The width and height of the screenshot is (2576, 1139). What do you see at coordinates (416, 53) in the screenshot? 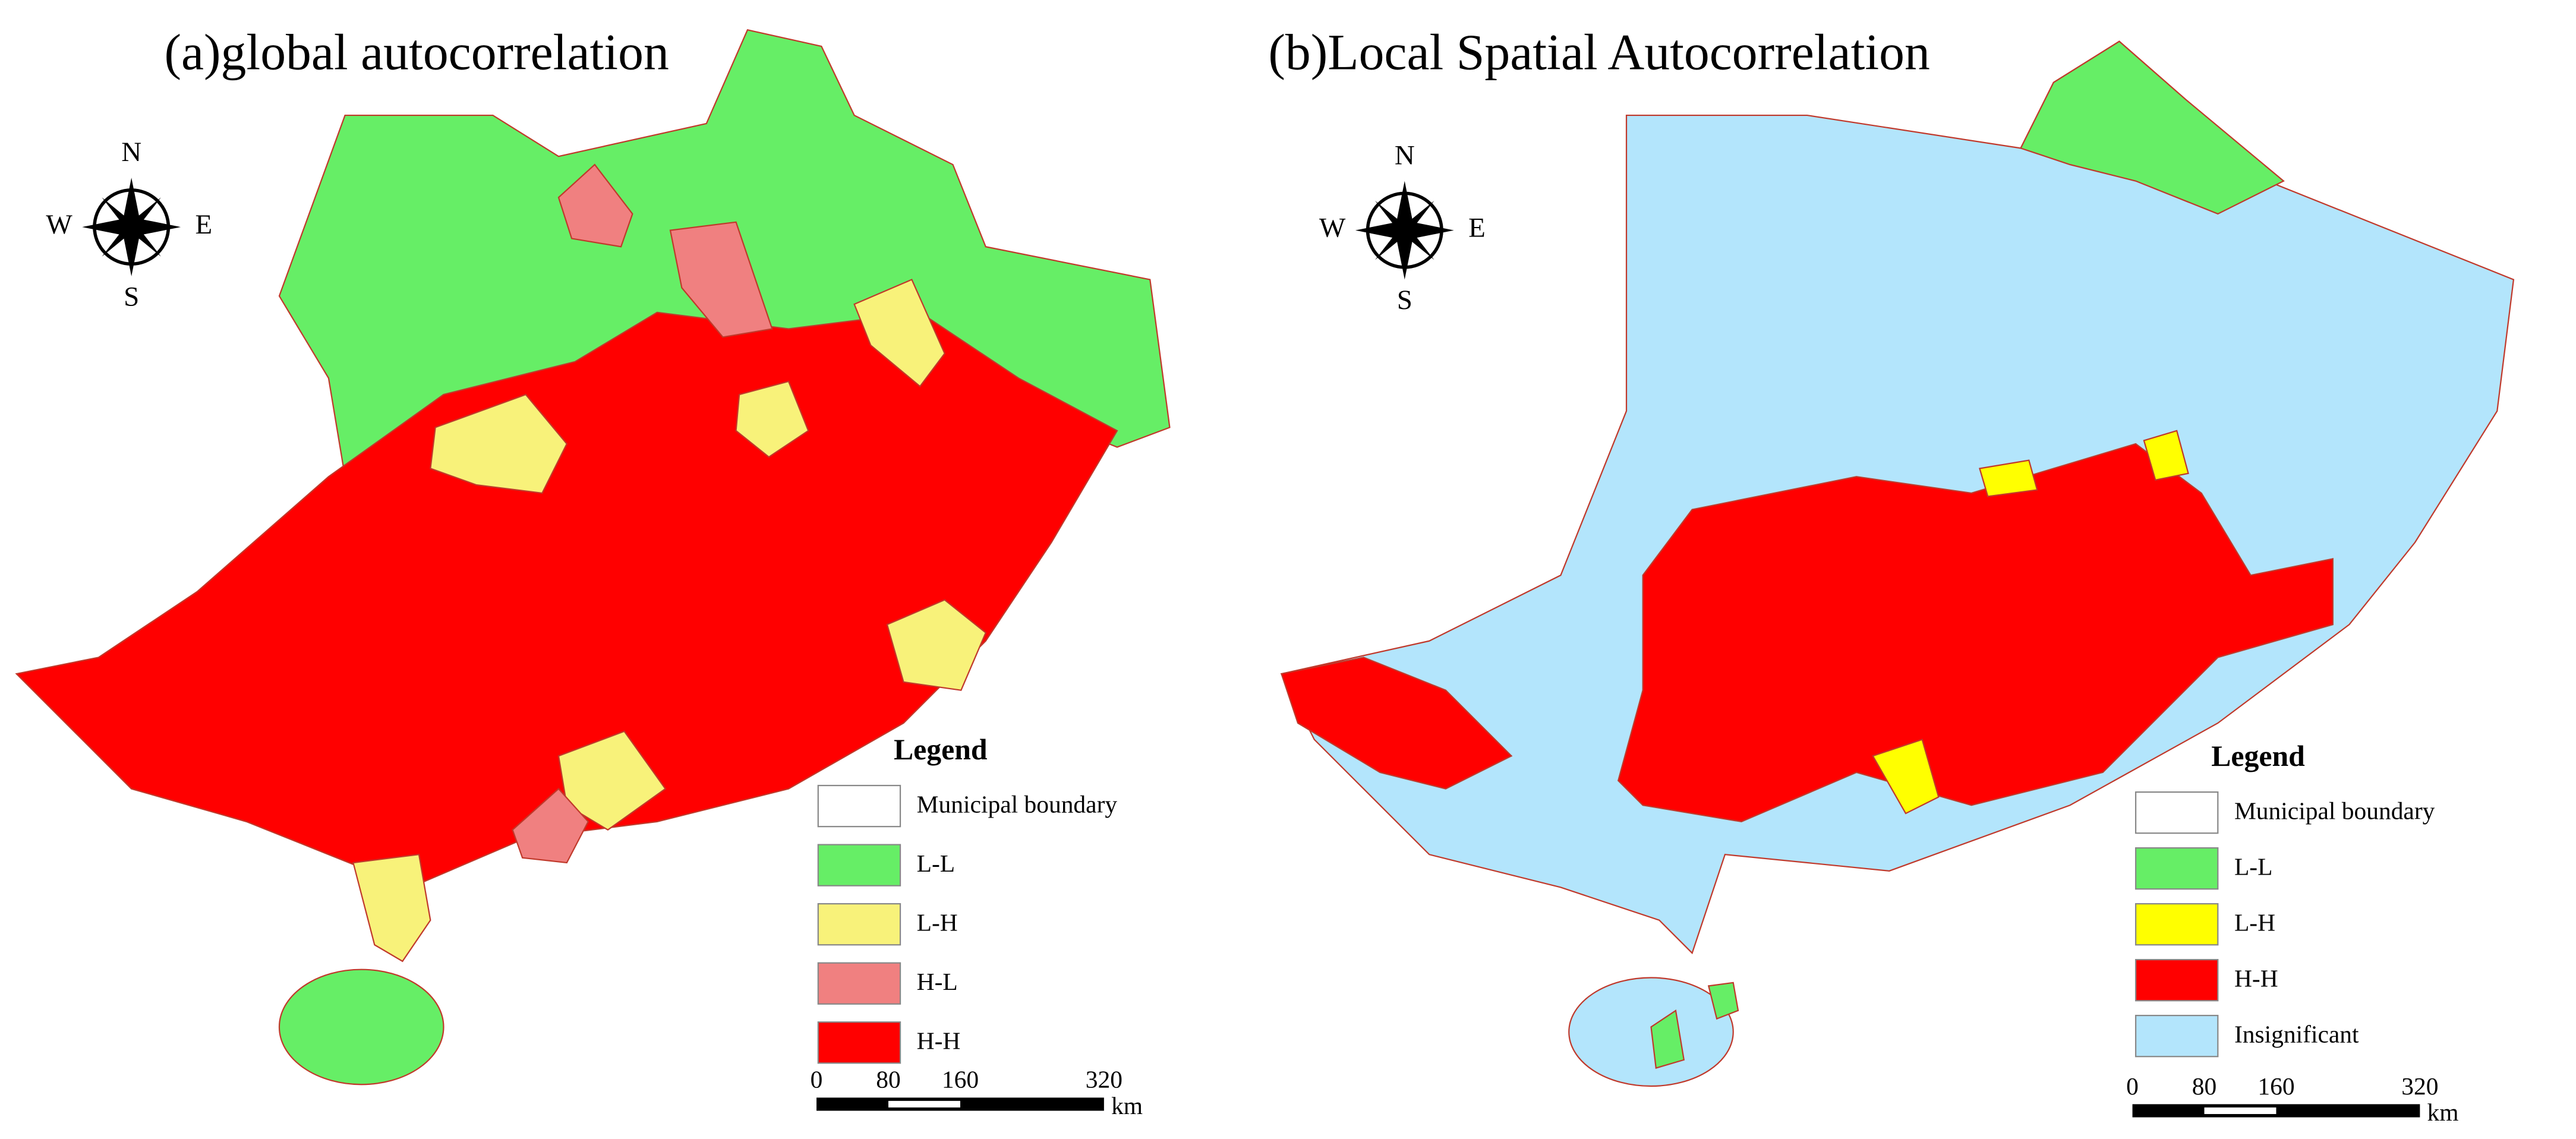
I see `panel-title: (a)global autocorrelation` at bounding box center [416, 53].